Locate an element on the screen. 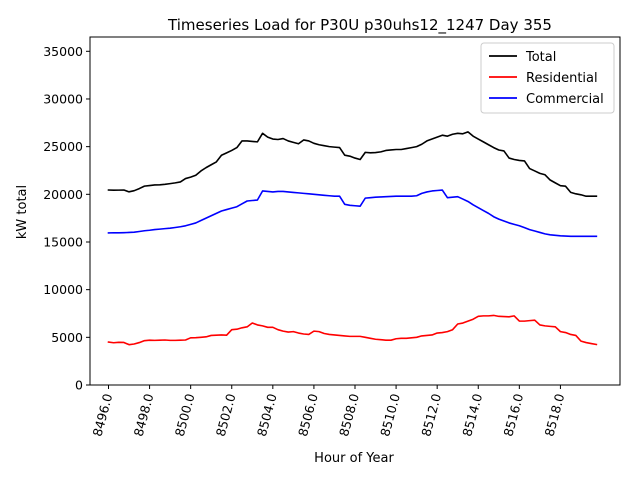  series-line-commercial is located at coordinates (352, 213).